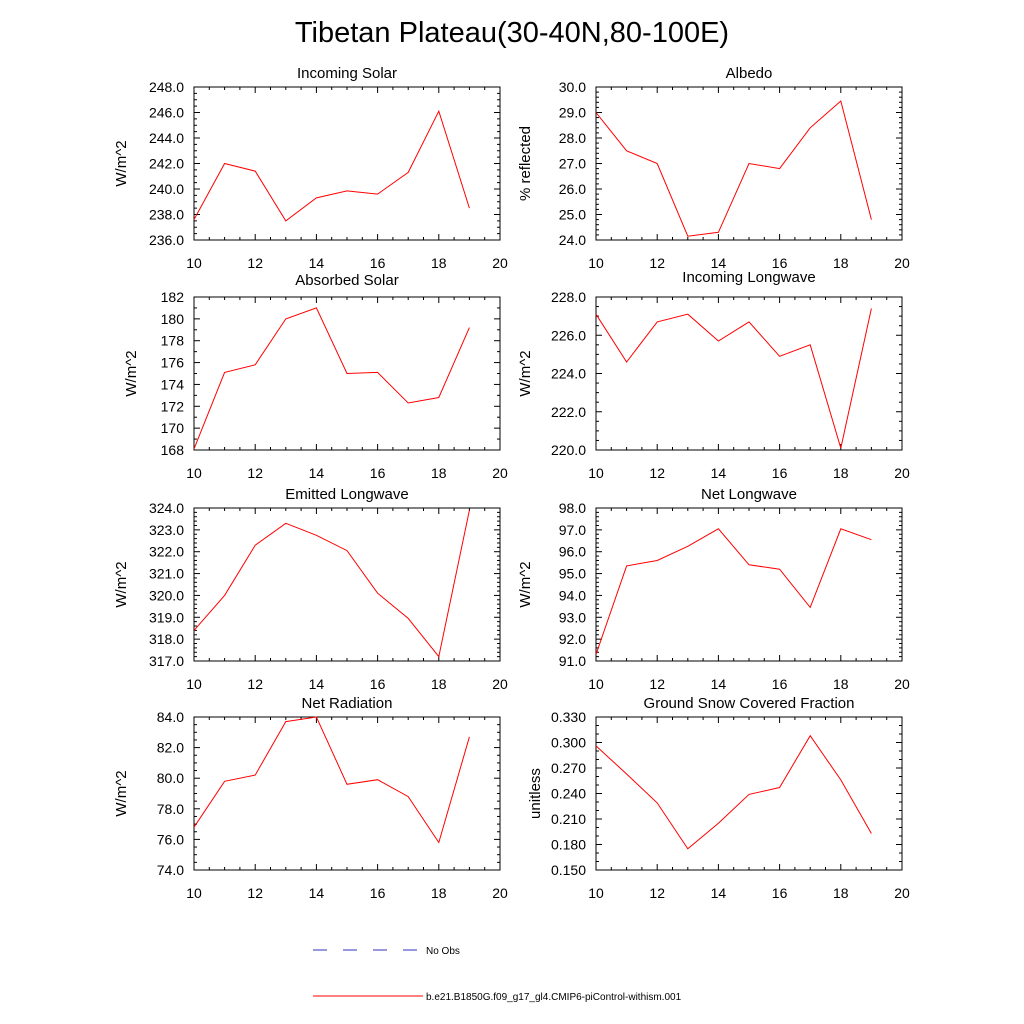 Image resolution: width=1024 pixels, height=1024 pixels. I want to click on y-axis-label: % reflected, so click(525, 163).